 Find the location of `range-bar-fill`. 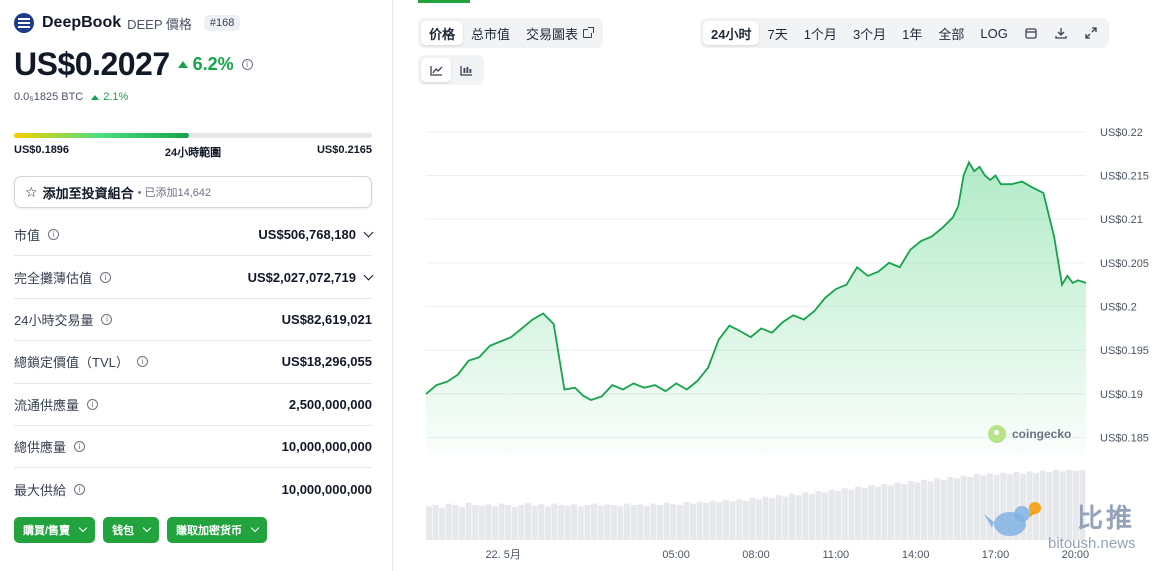

range-bar-fill is located at coordinates (102, 135).